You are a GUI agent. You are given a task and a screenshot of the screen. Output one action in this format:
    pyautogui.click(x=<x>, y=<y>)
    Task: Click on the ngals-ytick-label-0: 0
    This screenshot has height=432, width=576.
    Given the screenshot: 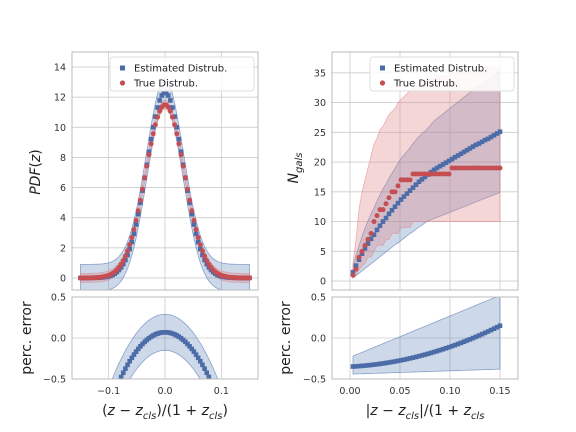 What is the action you would take?
    pyautogui.click(x=323, y=282)
    